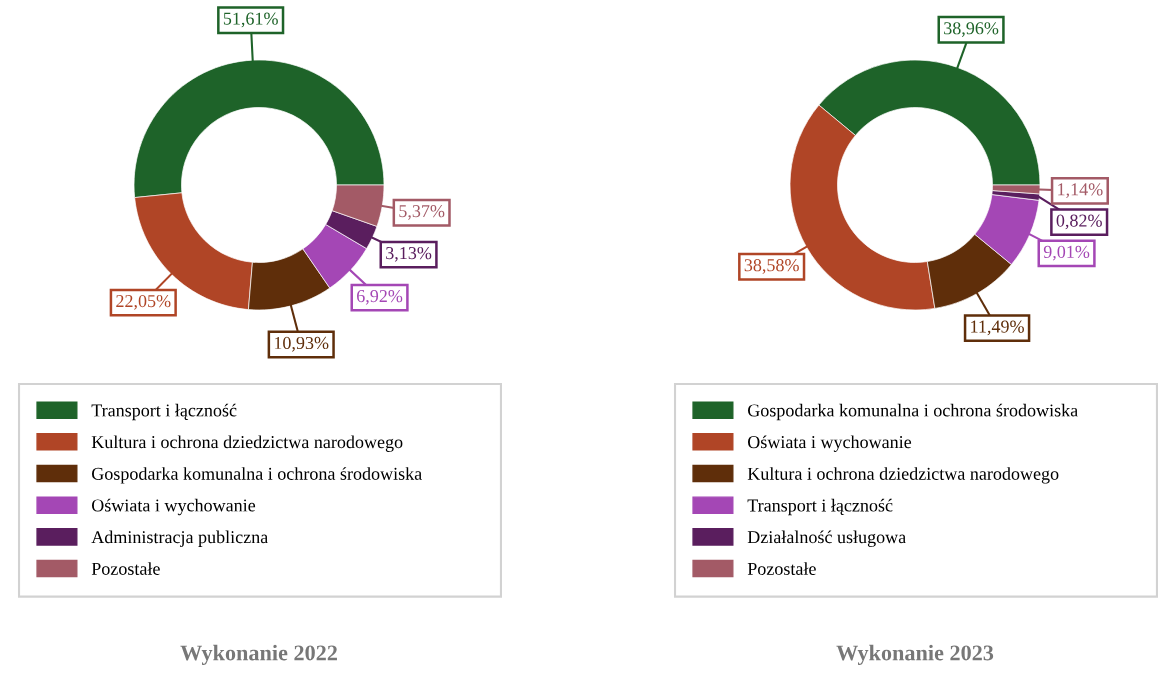  I want to click on data-label: 0,82%, so click(1079, 222).